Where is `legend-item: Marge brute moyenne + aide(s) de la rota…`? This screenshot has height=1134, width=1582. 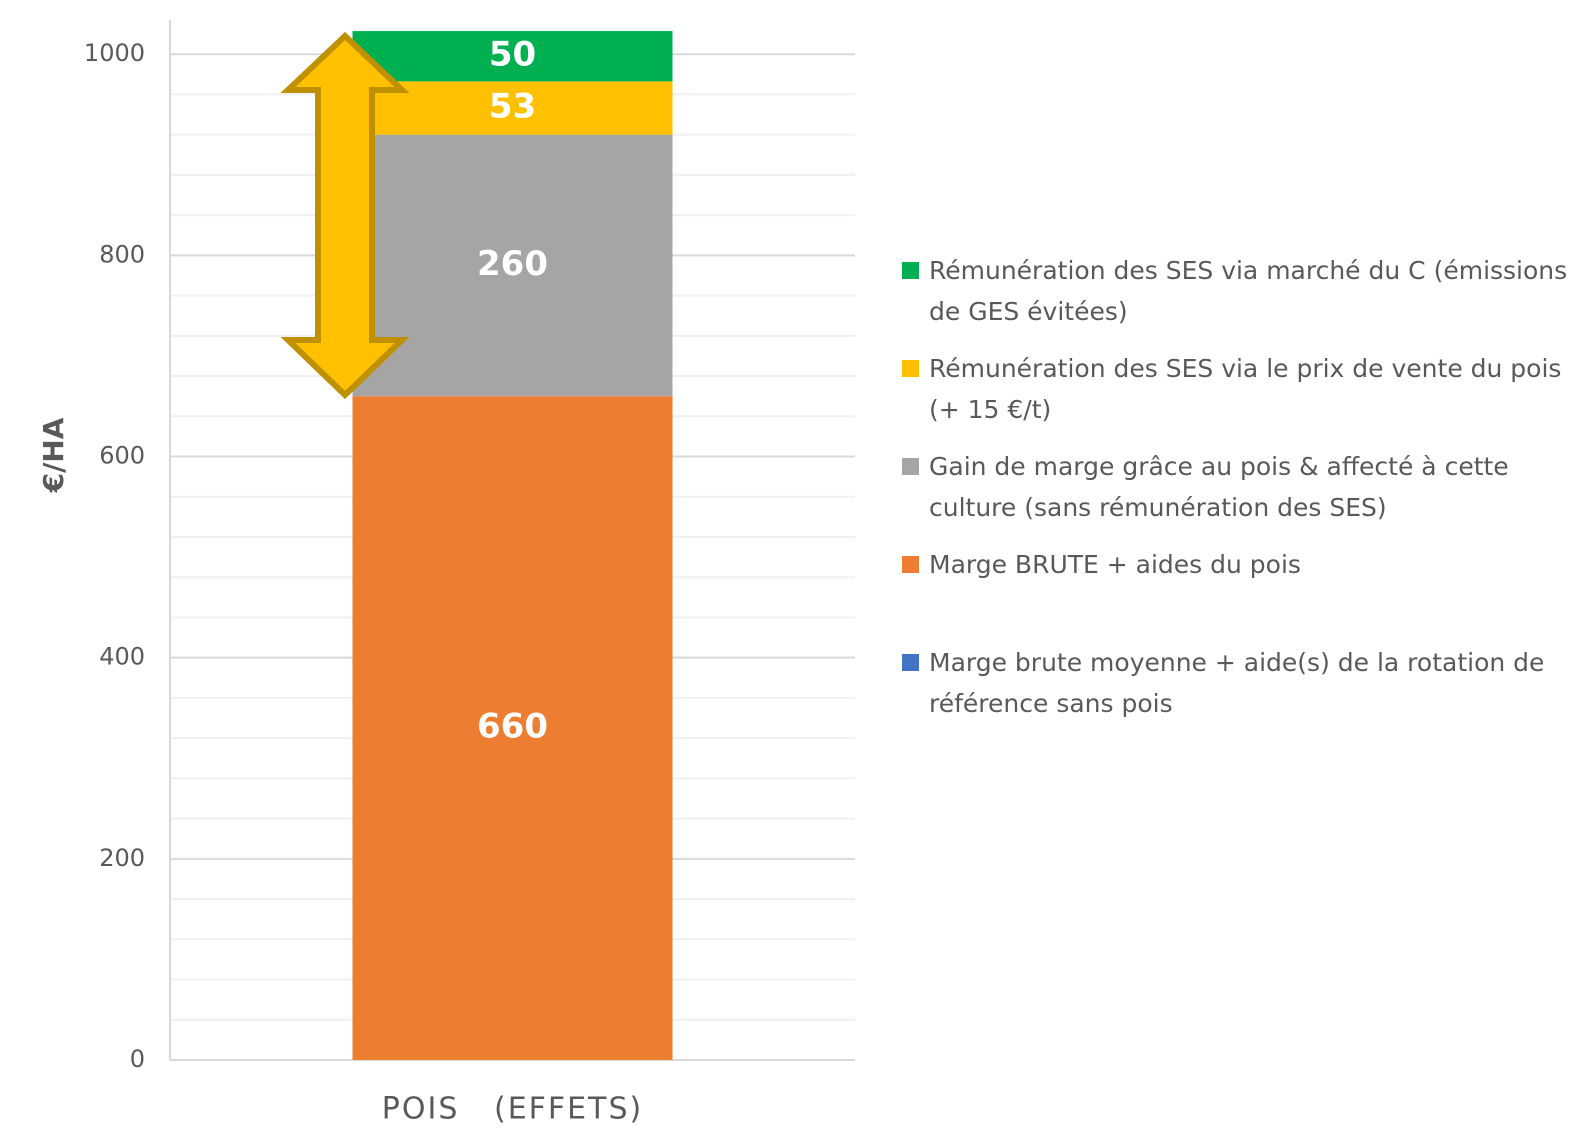 legend-item: Marge brute moyenne + aide(s) de la rota… is located at coordinates (1237, 691).